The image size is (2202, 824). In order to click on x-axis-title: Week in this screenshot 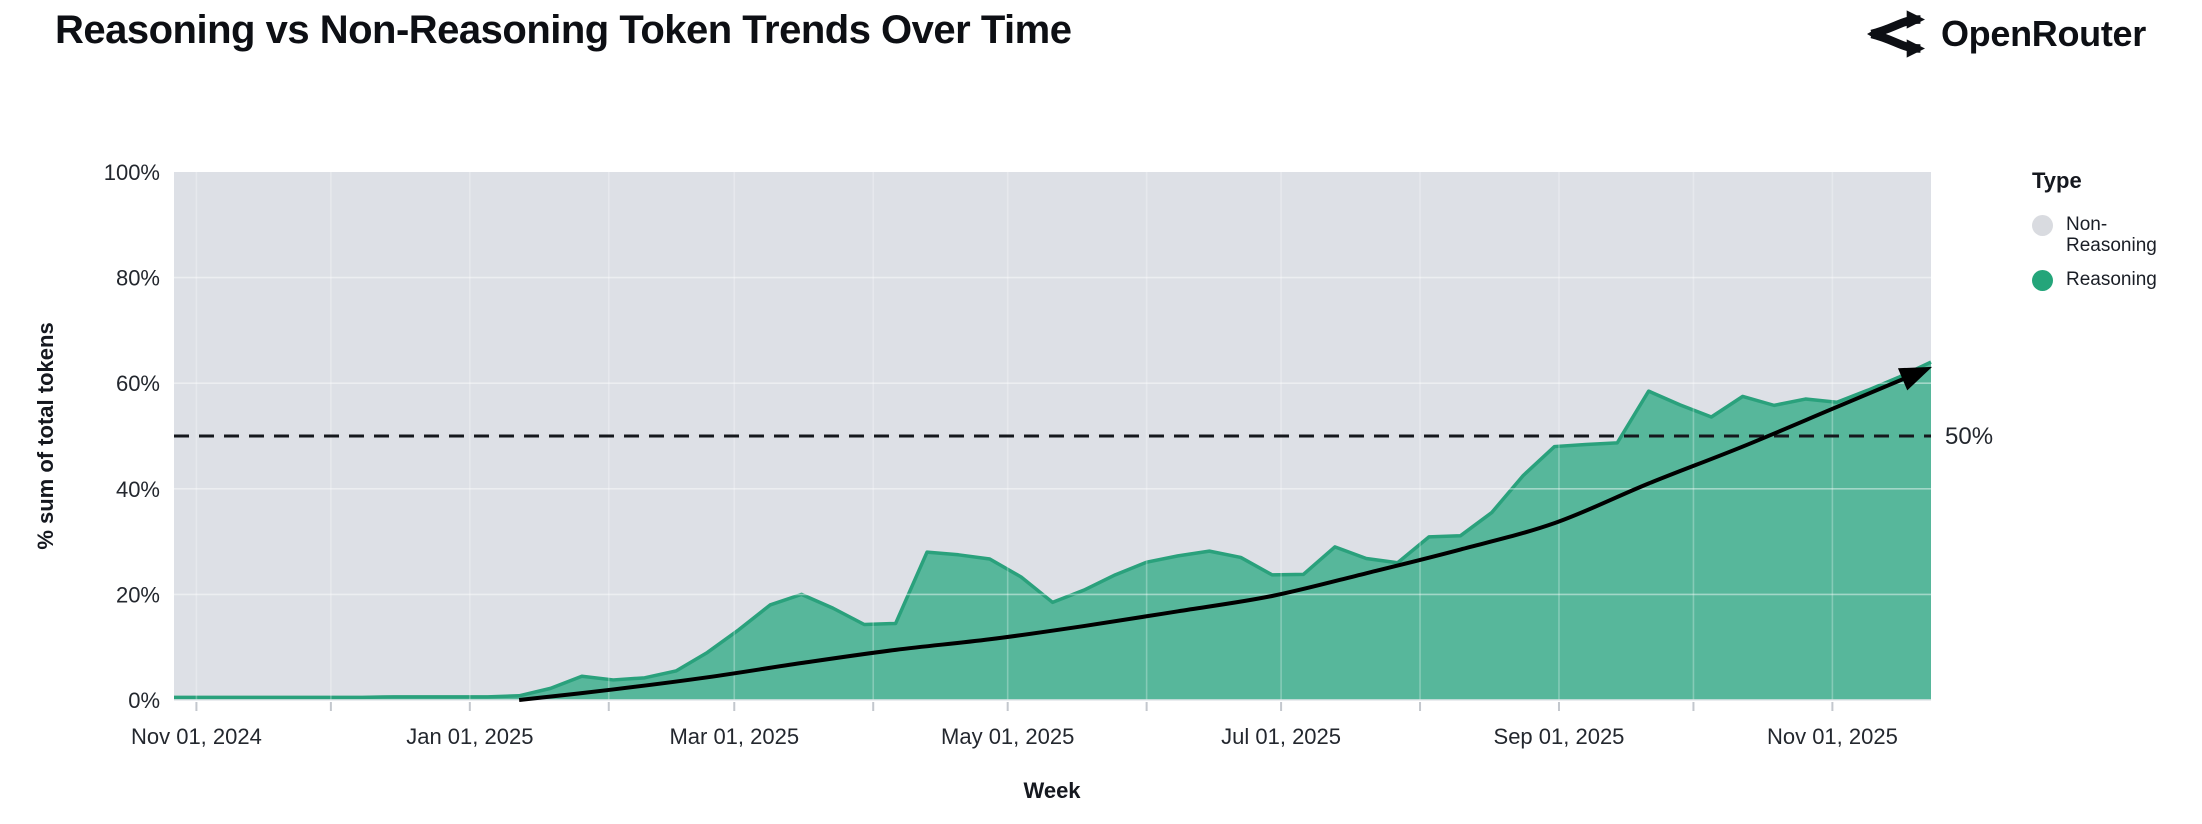, I will do `click(1052, 790)`.